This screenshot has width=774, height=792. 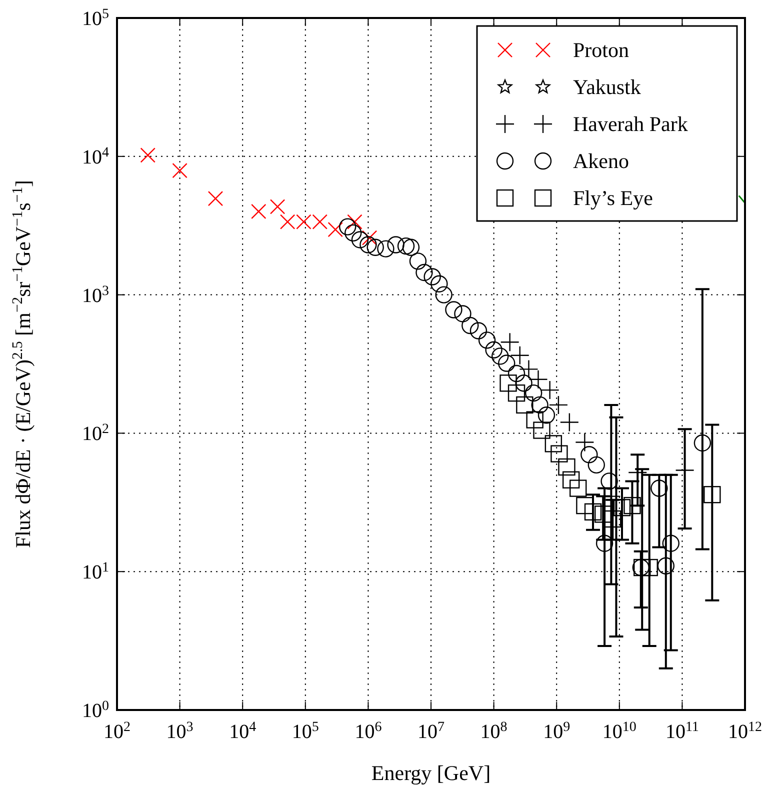 What do you see at coordinates (95, 18) in the screenshot?
I see `y-tick-label: 10$^{5}$` at bounding box center [95, 18].